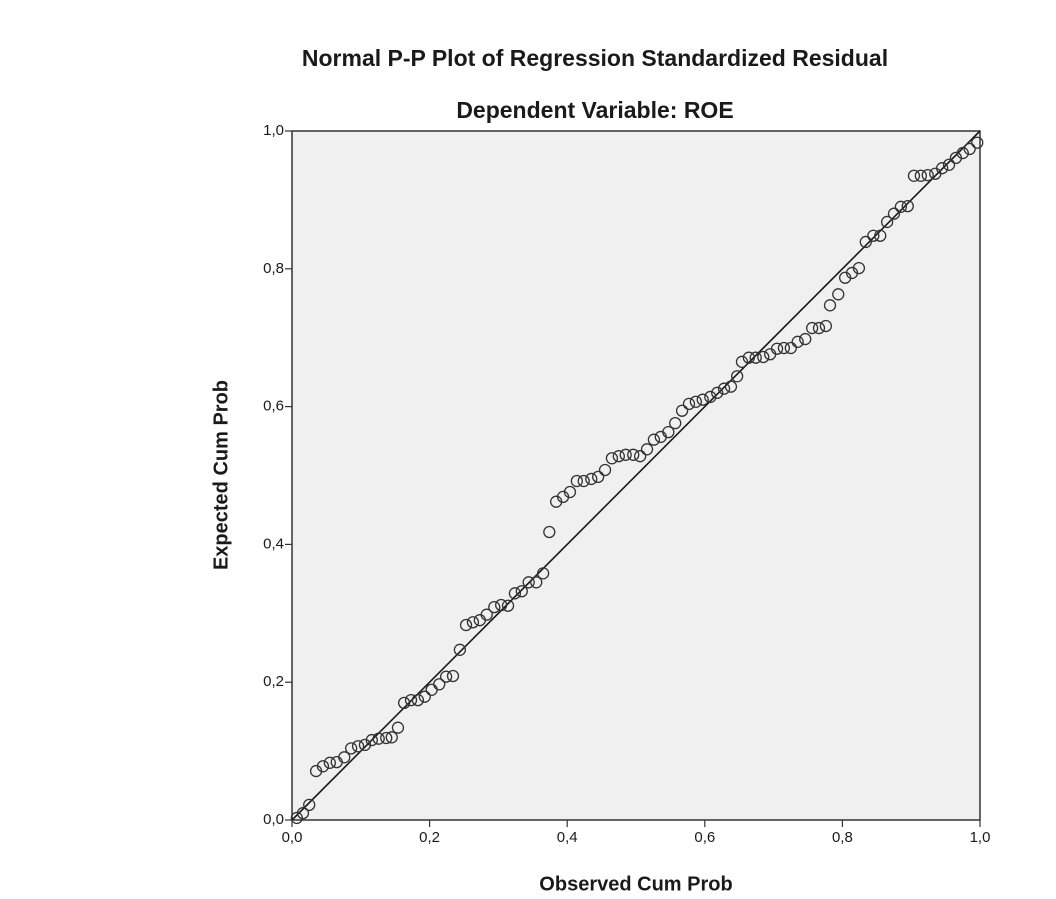 The image size is (1056, 899). Describe the element at coordinates (842, 837) in the screenshot. I see `x-tick-label: 0,8` at that location.